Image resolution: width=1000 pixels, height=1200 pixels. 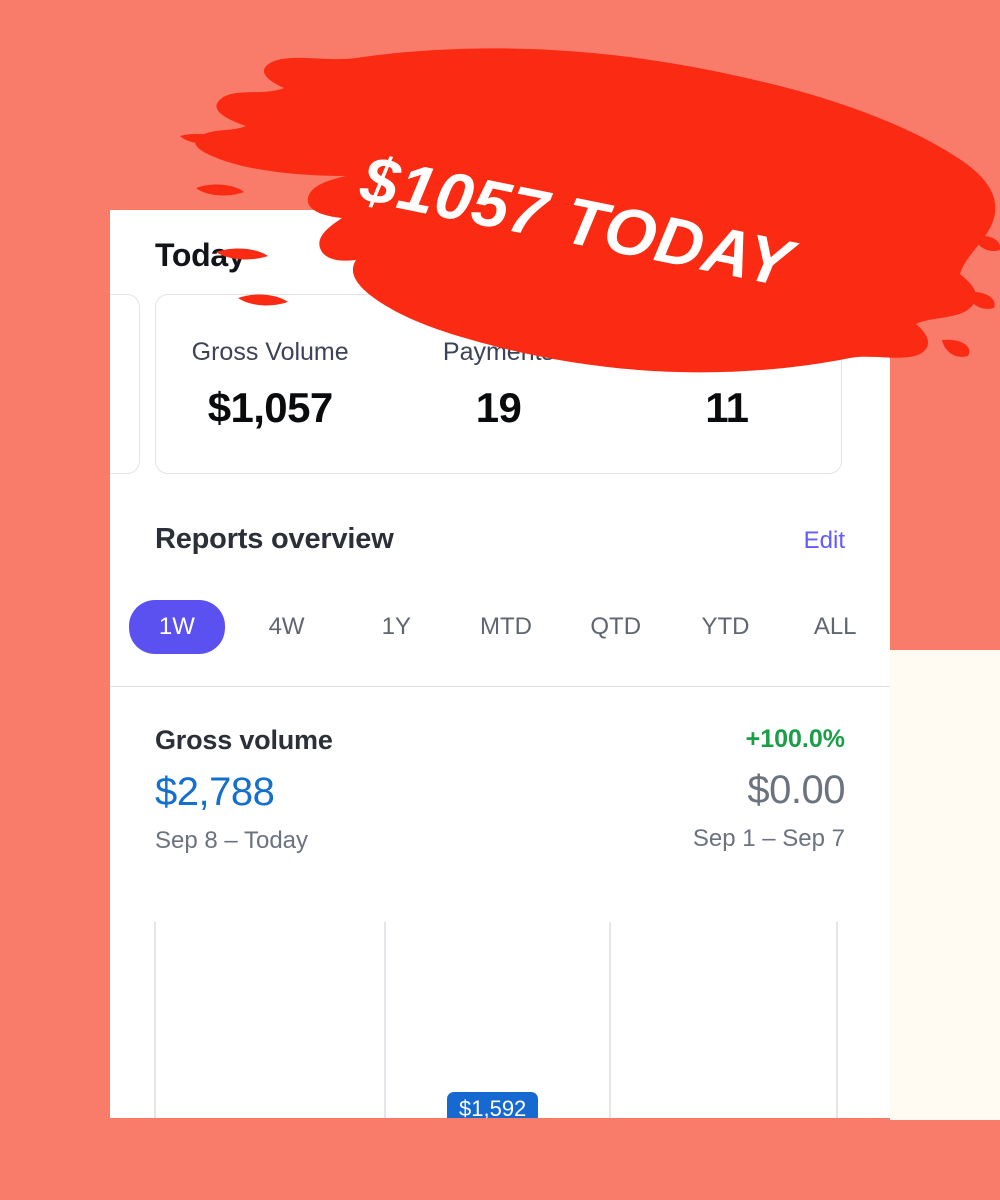 I want to click on gross-volume-current: Gross volume $2,788 Sep 8 – Today, so click(x=244, y=789).